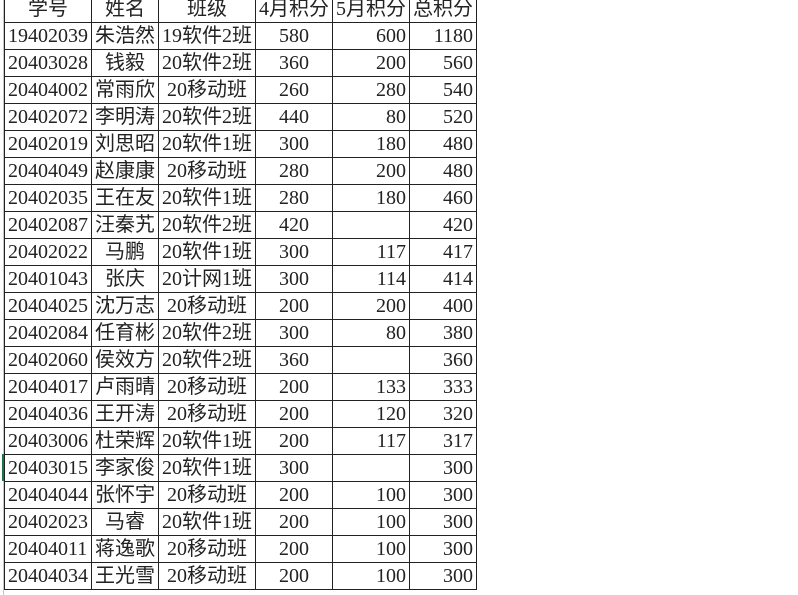 Image resolution: width=798 pixels, height=595 pixels. I want to click on cell-name: 刘思昭, so click(125, 144).